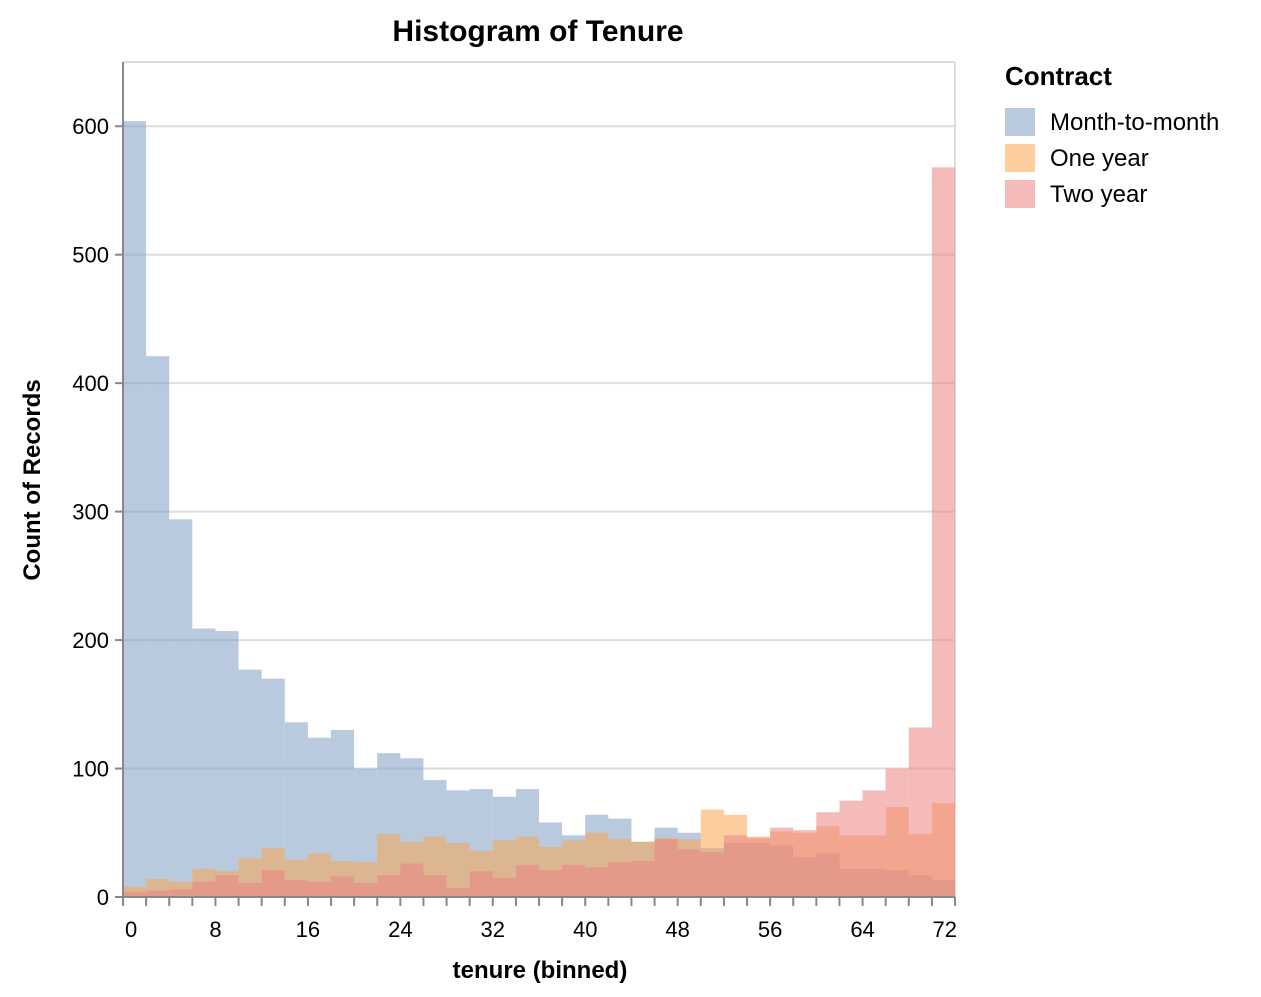 The width and height of the screenshot is (1261, 997). I want to click on x-tick-label-72: 72, so click(945, 929).